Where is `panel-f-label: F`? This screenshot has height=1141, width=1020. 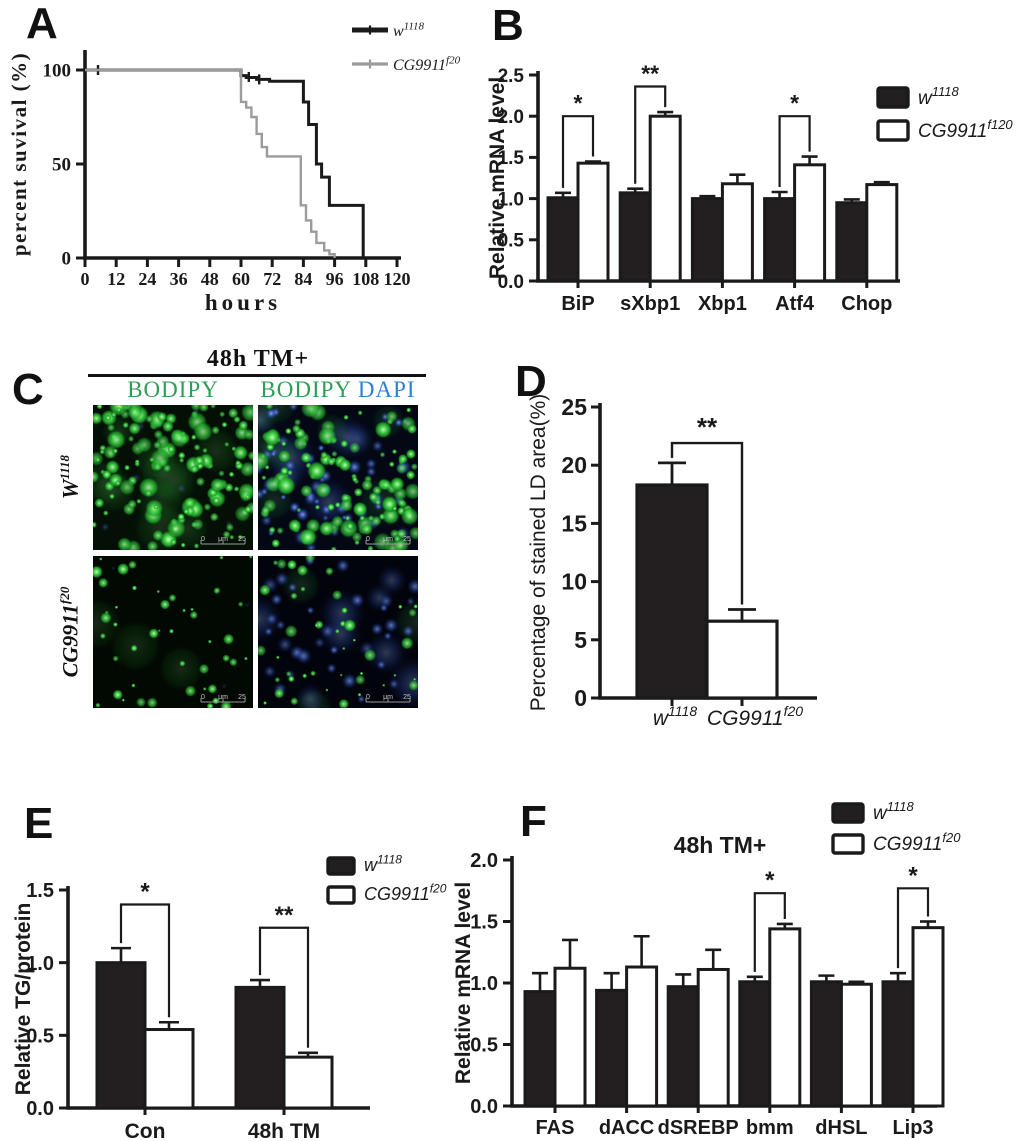 panel-f-label: F is located at coordinates (533, 821).